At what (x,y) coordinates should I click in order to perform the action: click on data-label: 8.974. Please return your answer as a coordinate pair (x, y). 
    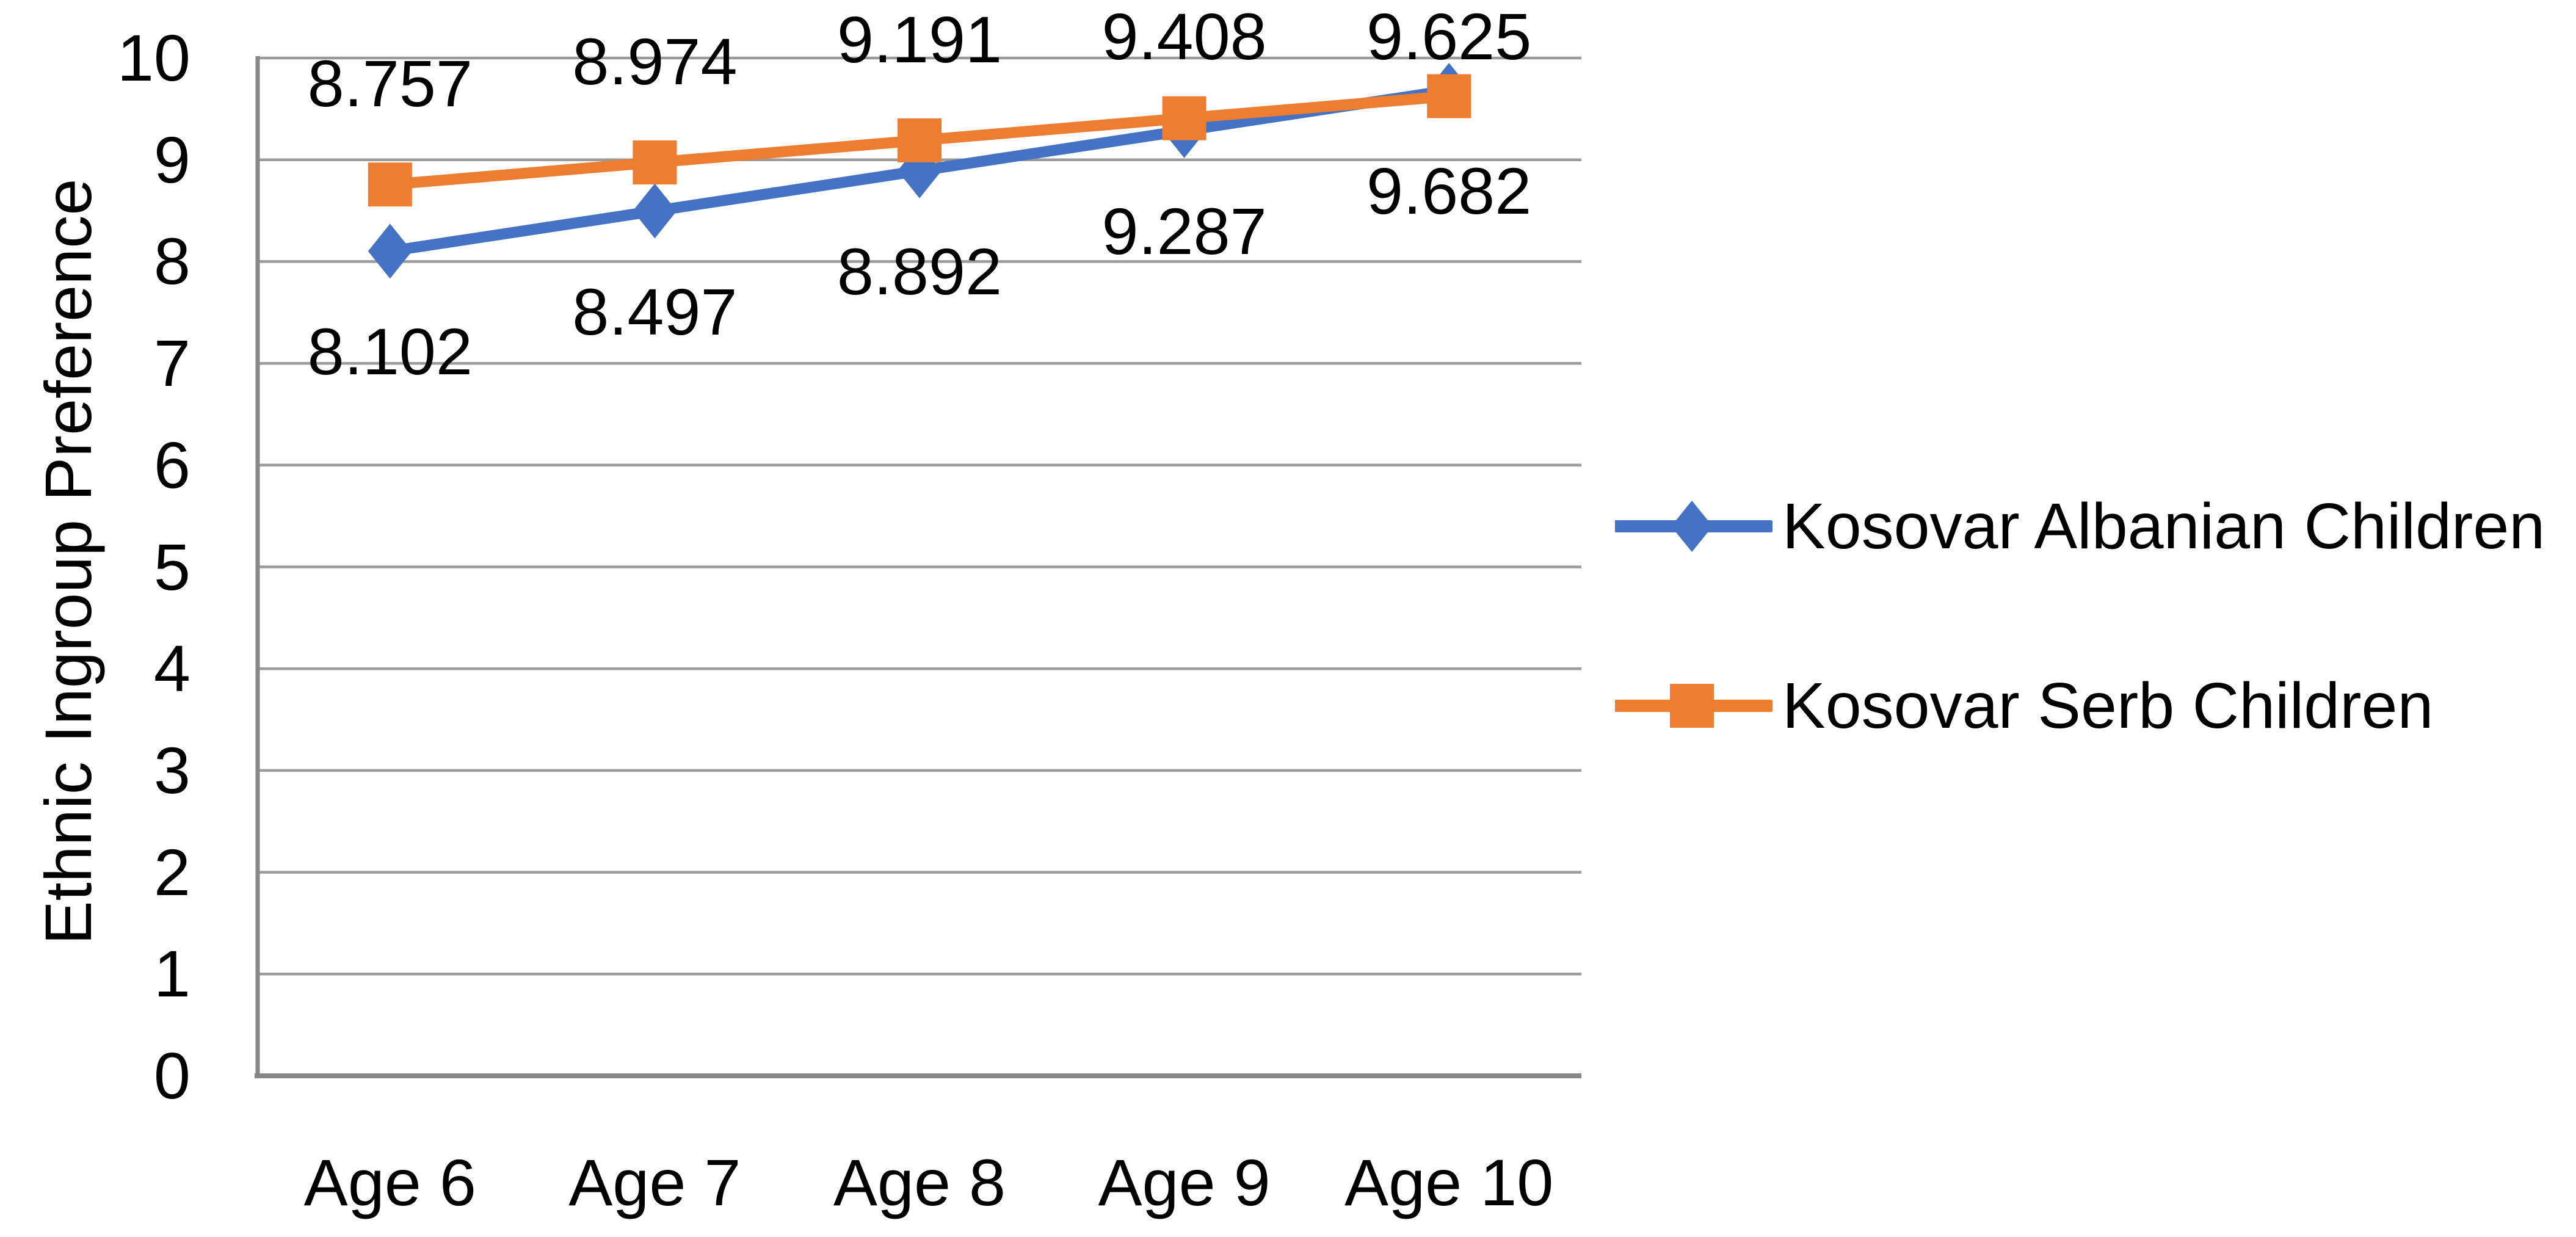
    Looking at the image, I should click on (655, 61).